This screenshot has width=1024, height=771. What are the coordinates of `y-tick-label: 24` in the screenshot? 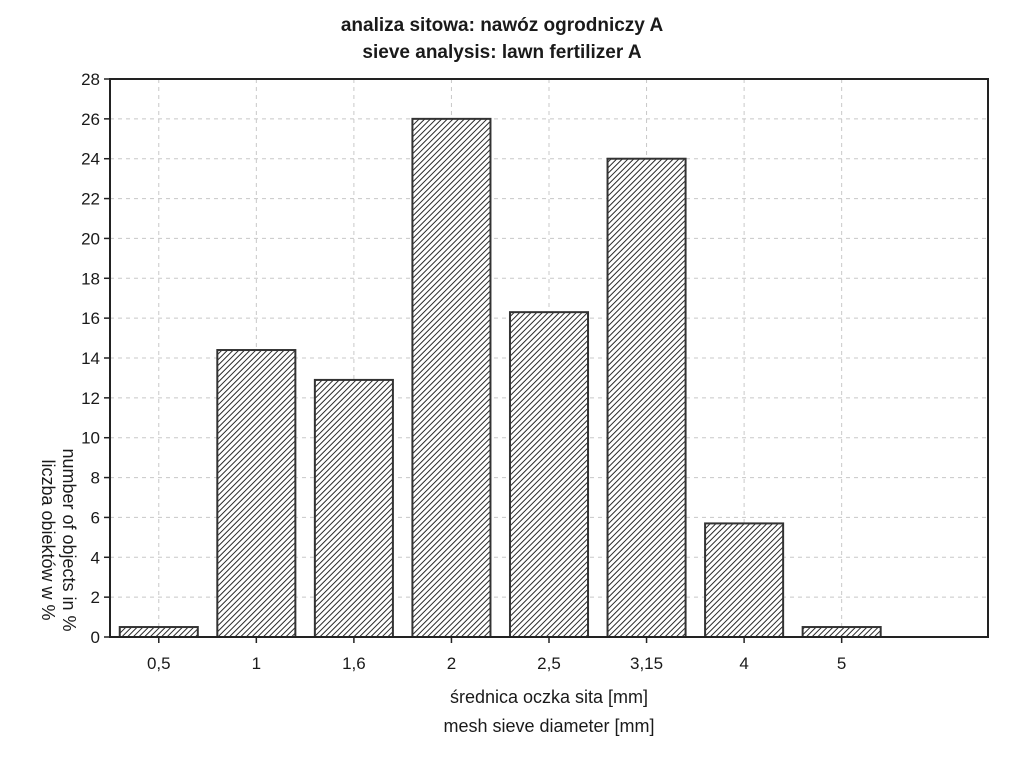 It's located at (90, 159).